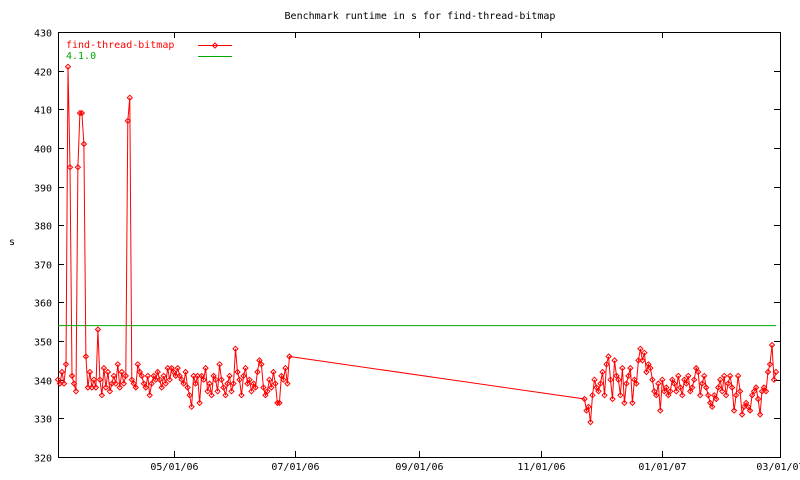 Image resolution: width=800 pixels, height=480 pixels. I want to click on x-tick-label: 05/01/06, so click(174, 467).